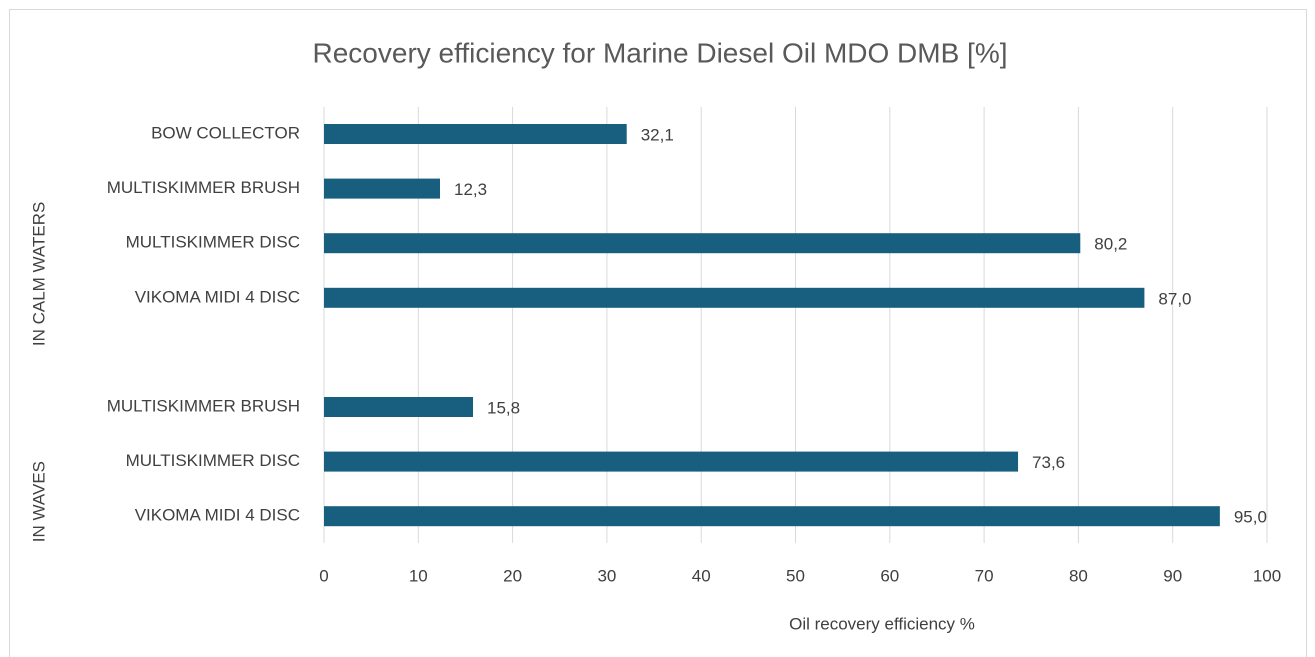 The height and width of the screenshot is (657, 1315). I want to click on data-label: 95,0, so click(1250, 517).